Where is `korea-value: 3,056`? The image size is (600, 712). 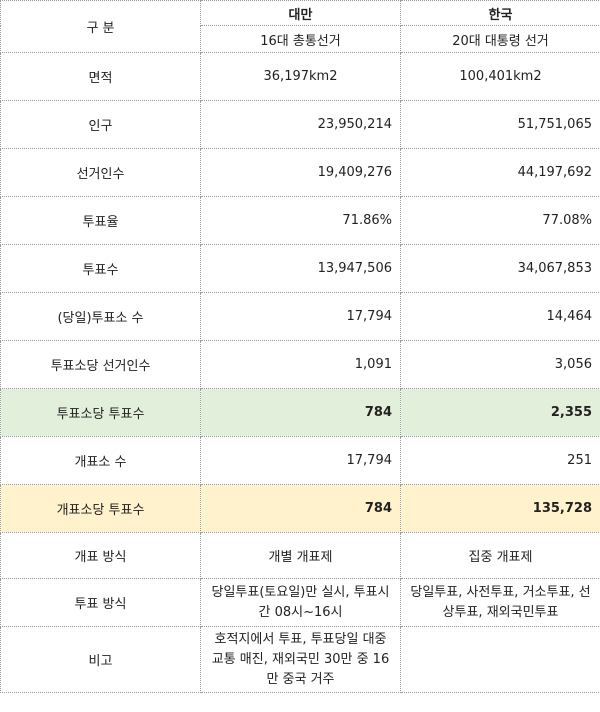
korea-value: 3,056 is located at coordinates (500, 364).